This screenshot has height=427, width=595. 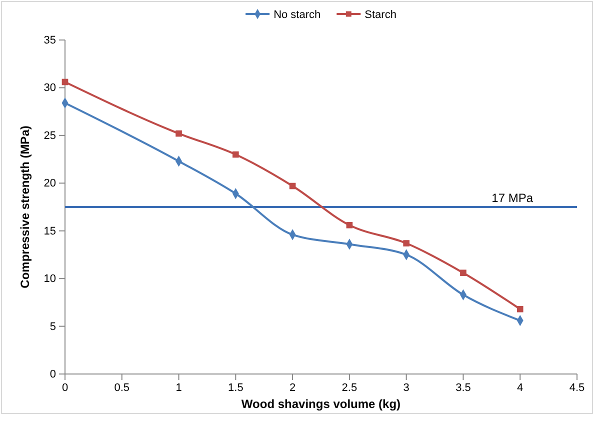 What do you see at coordinates (53, 374) in the screenshot?
I see `y-tick-label: 0` at bounding box center [53, 374].